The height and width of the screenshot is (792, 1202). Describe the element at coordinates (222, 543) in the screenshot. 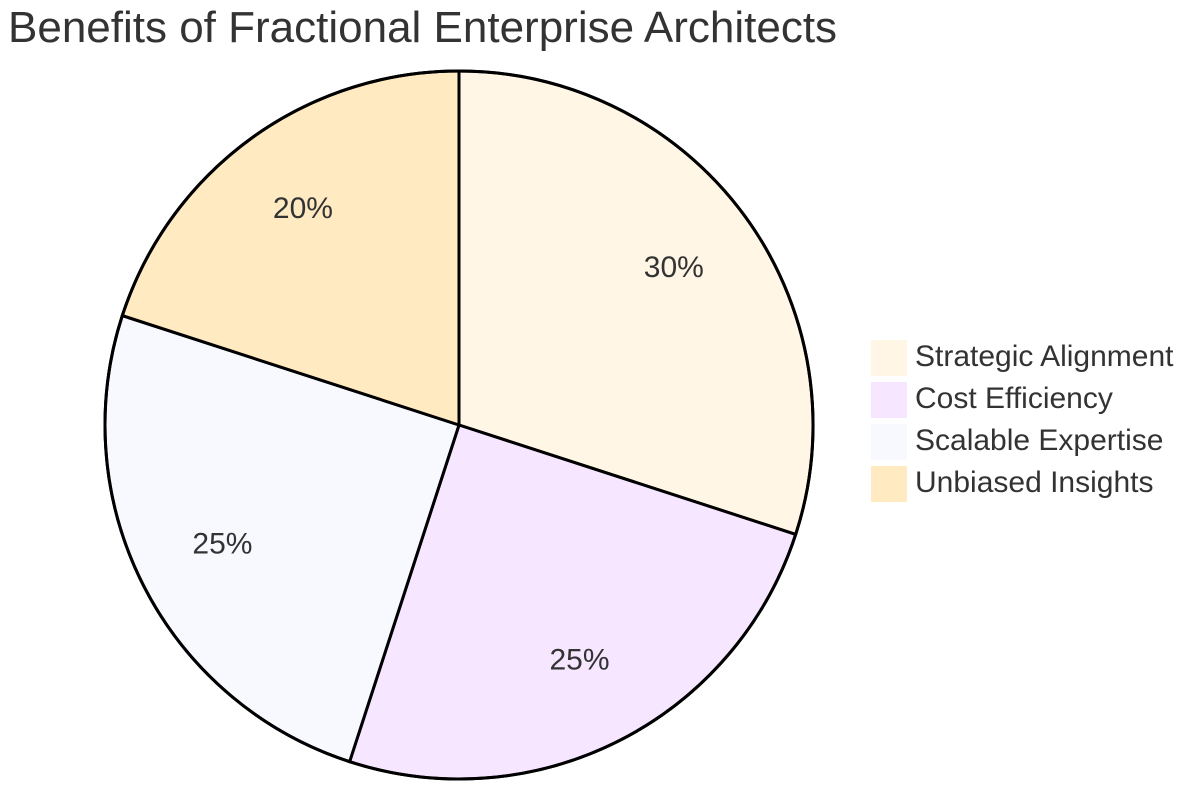

I see `pie-slice-label-scalable-expertise: 25%` at that location.